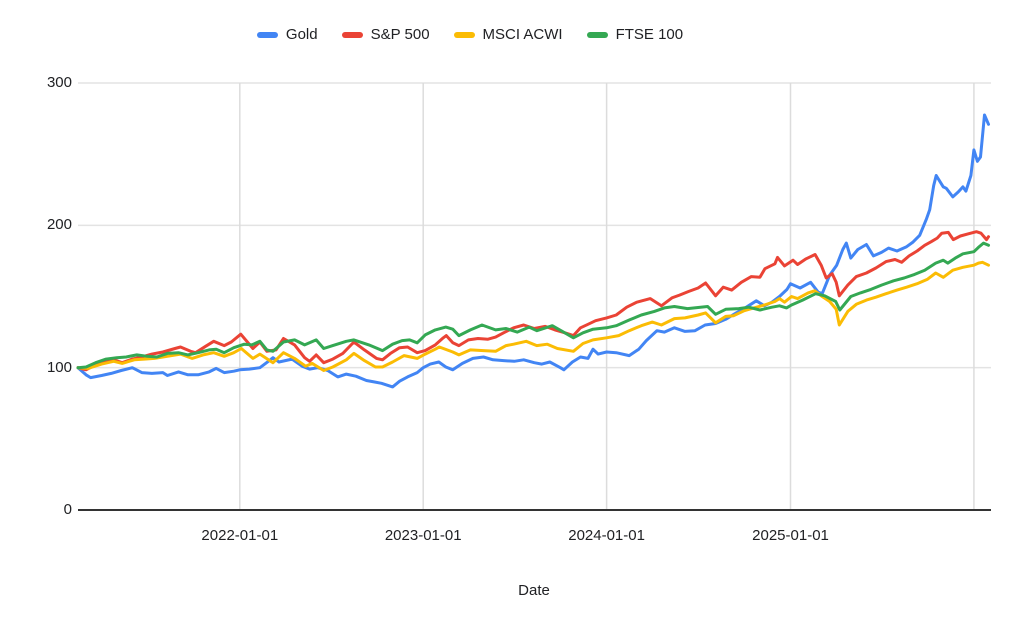 The image size is (1024, 633). I want to click on legend-label: Gold, so click(301, 34).